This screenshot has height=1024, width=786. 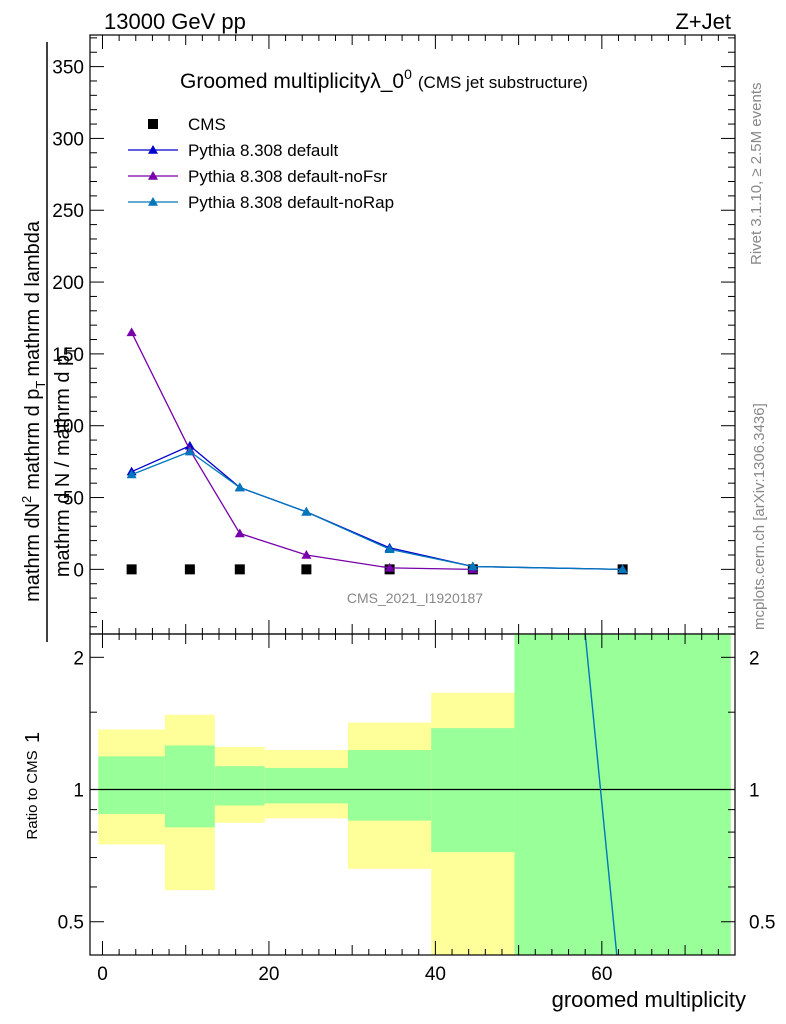 I want to click on main-ytick-label-1: 50, so click(x=73, y=499).